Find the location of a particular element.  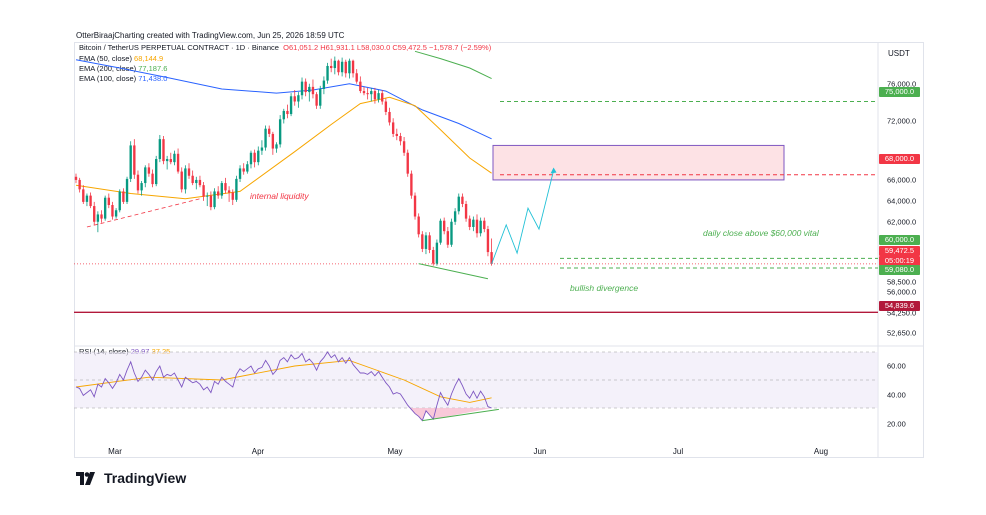

price-tick: 56,000.0 is located at coordinates (902, 292).